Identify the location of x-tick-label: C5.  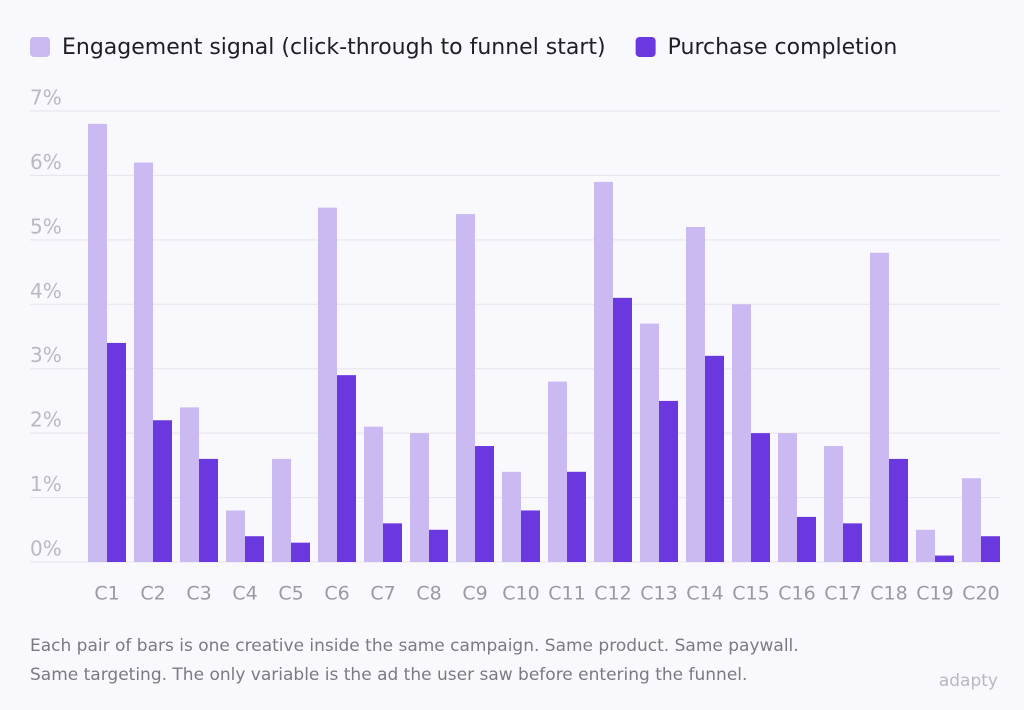
(290, 594).